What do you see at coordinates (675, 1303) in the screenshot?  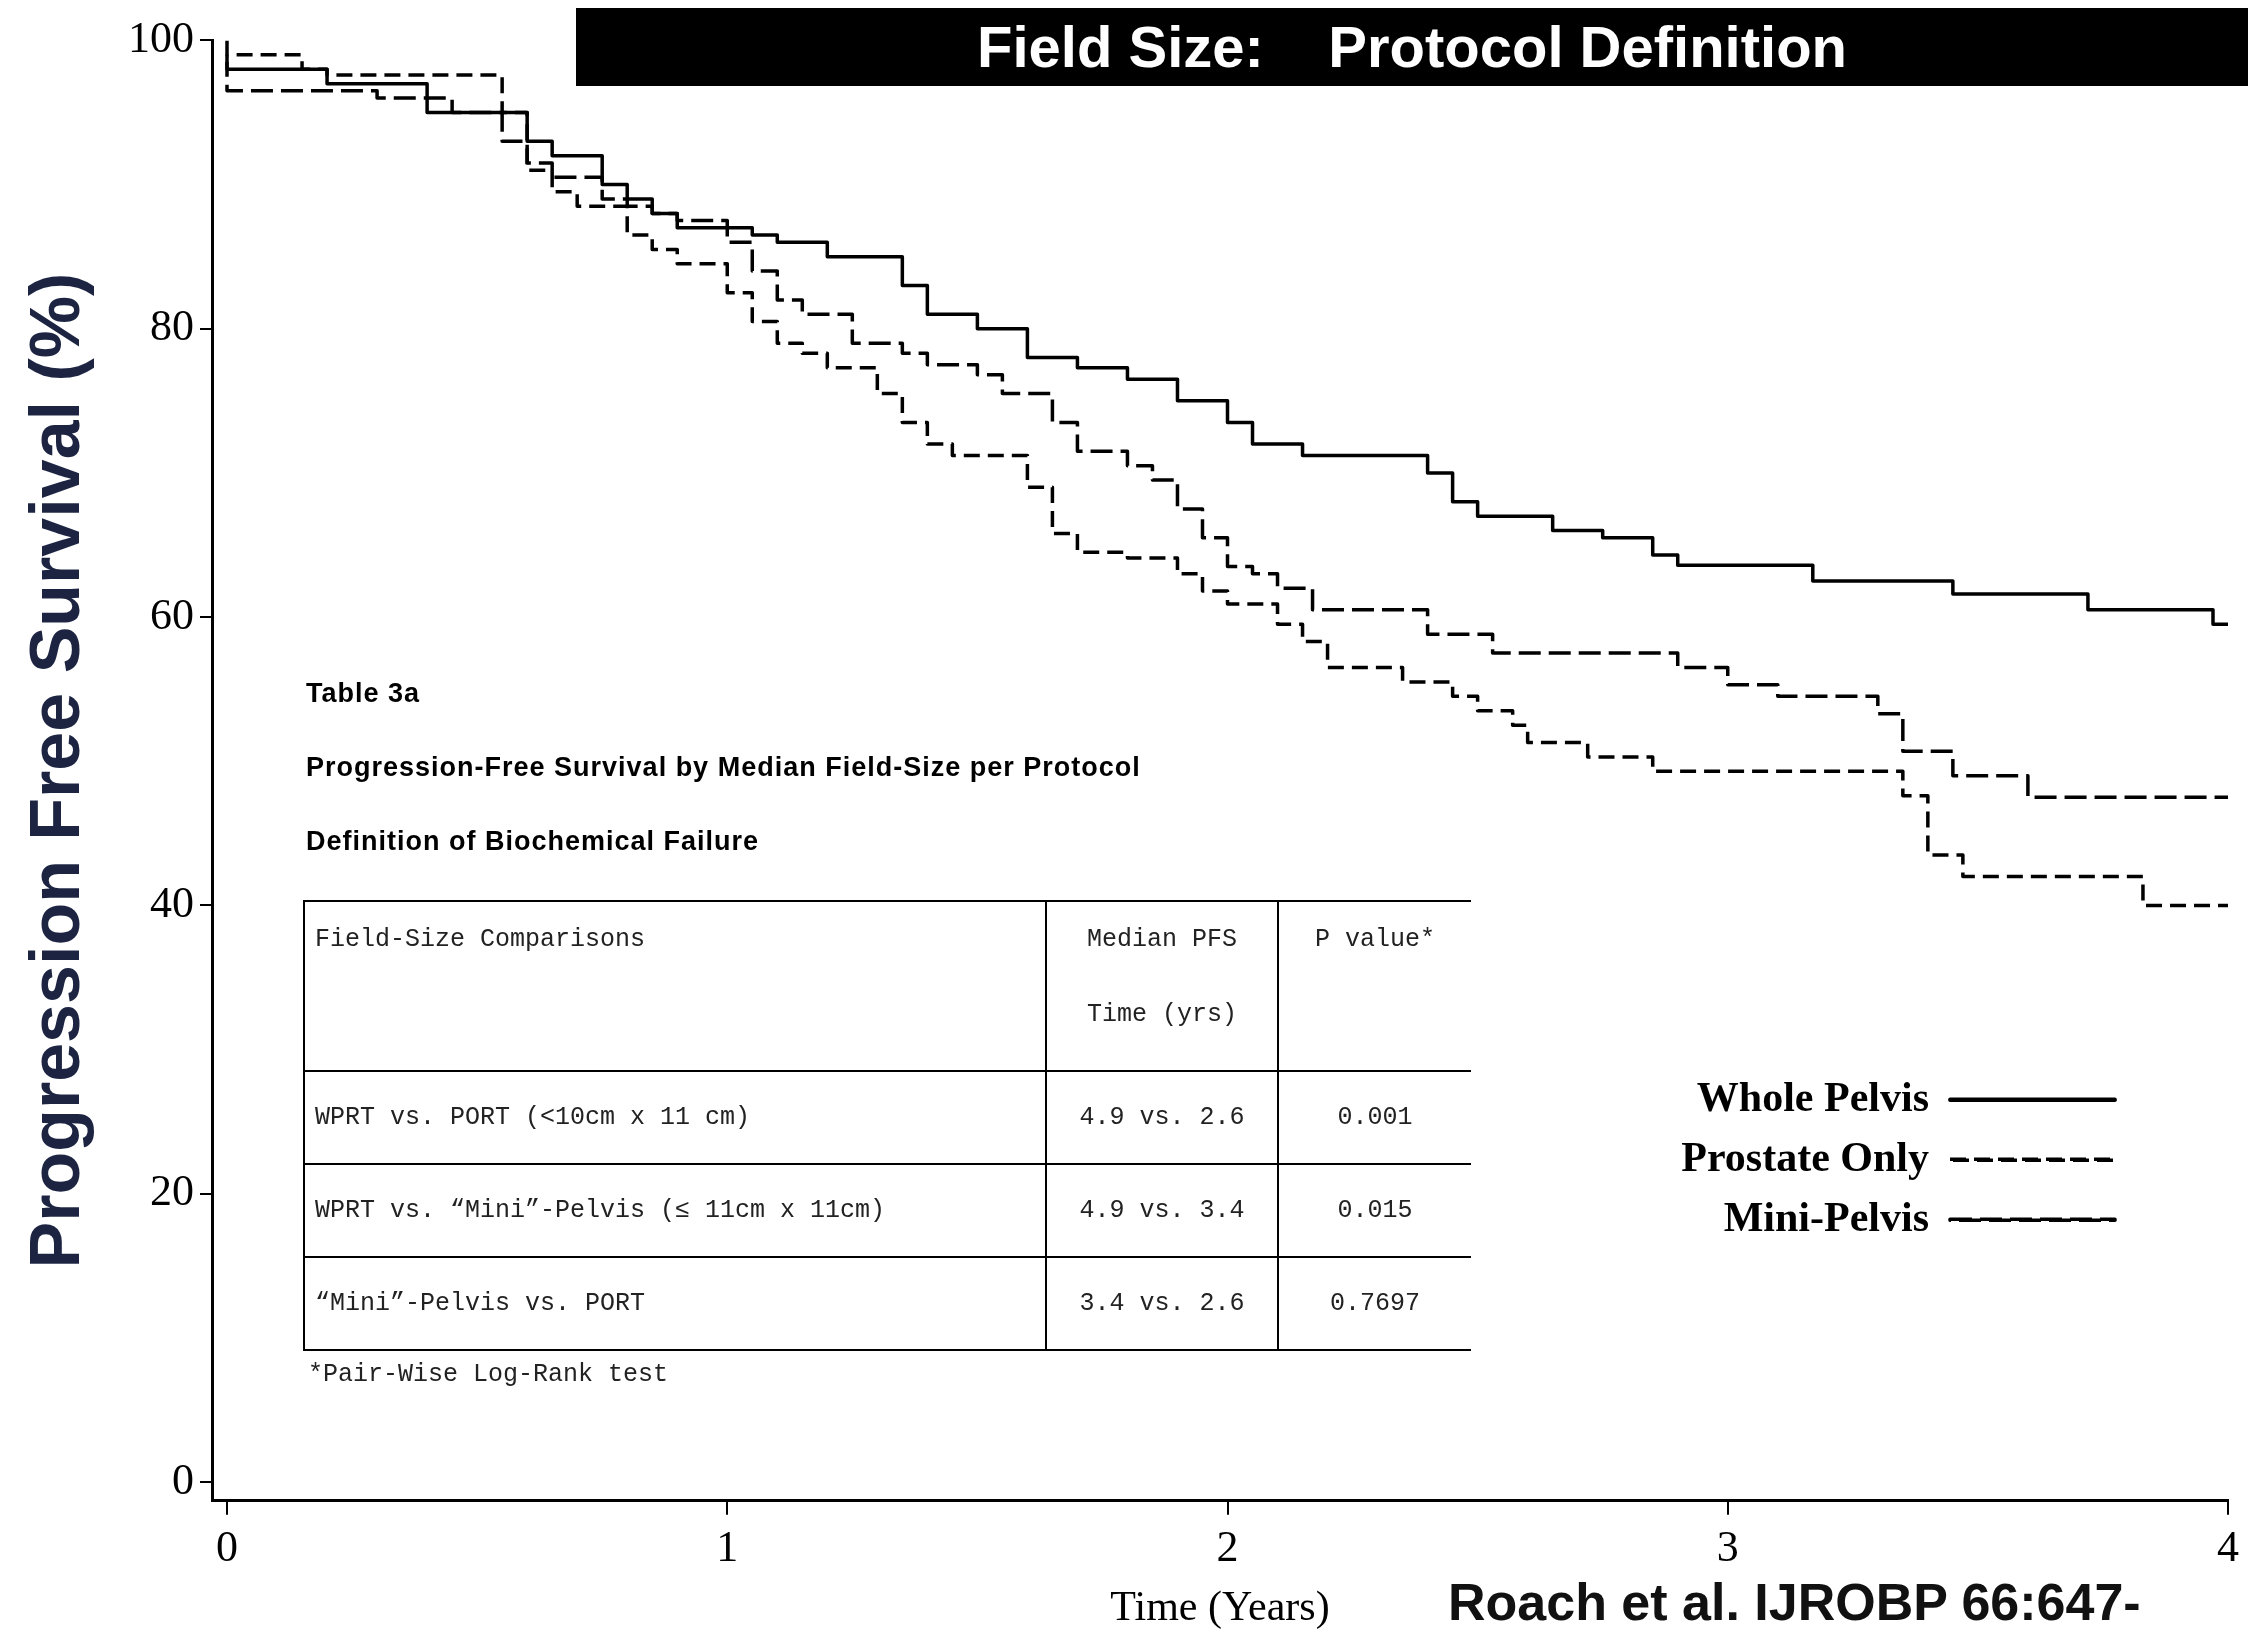 I see `annotation: “Mini”-Pelvis vs. PORT` at bounding box center [675, 1303].